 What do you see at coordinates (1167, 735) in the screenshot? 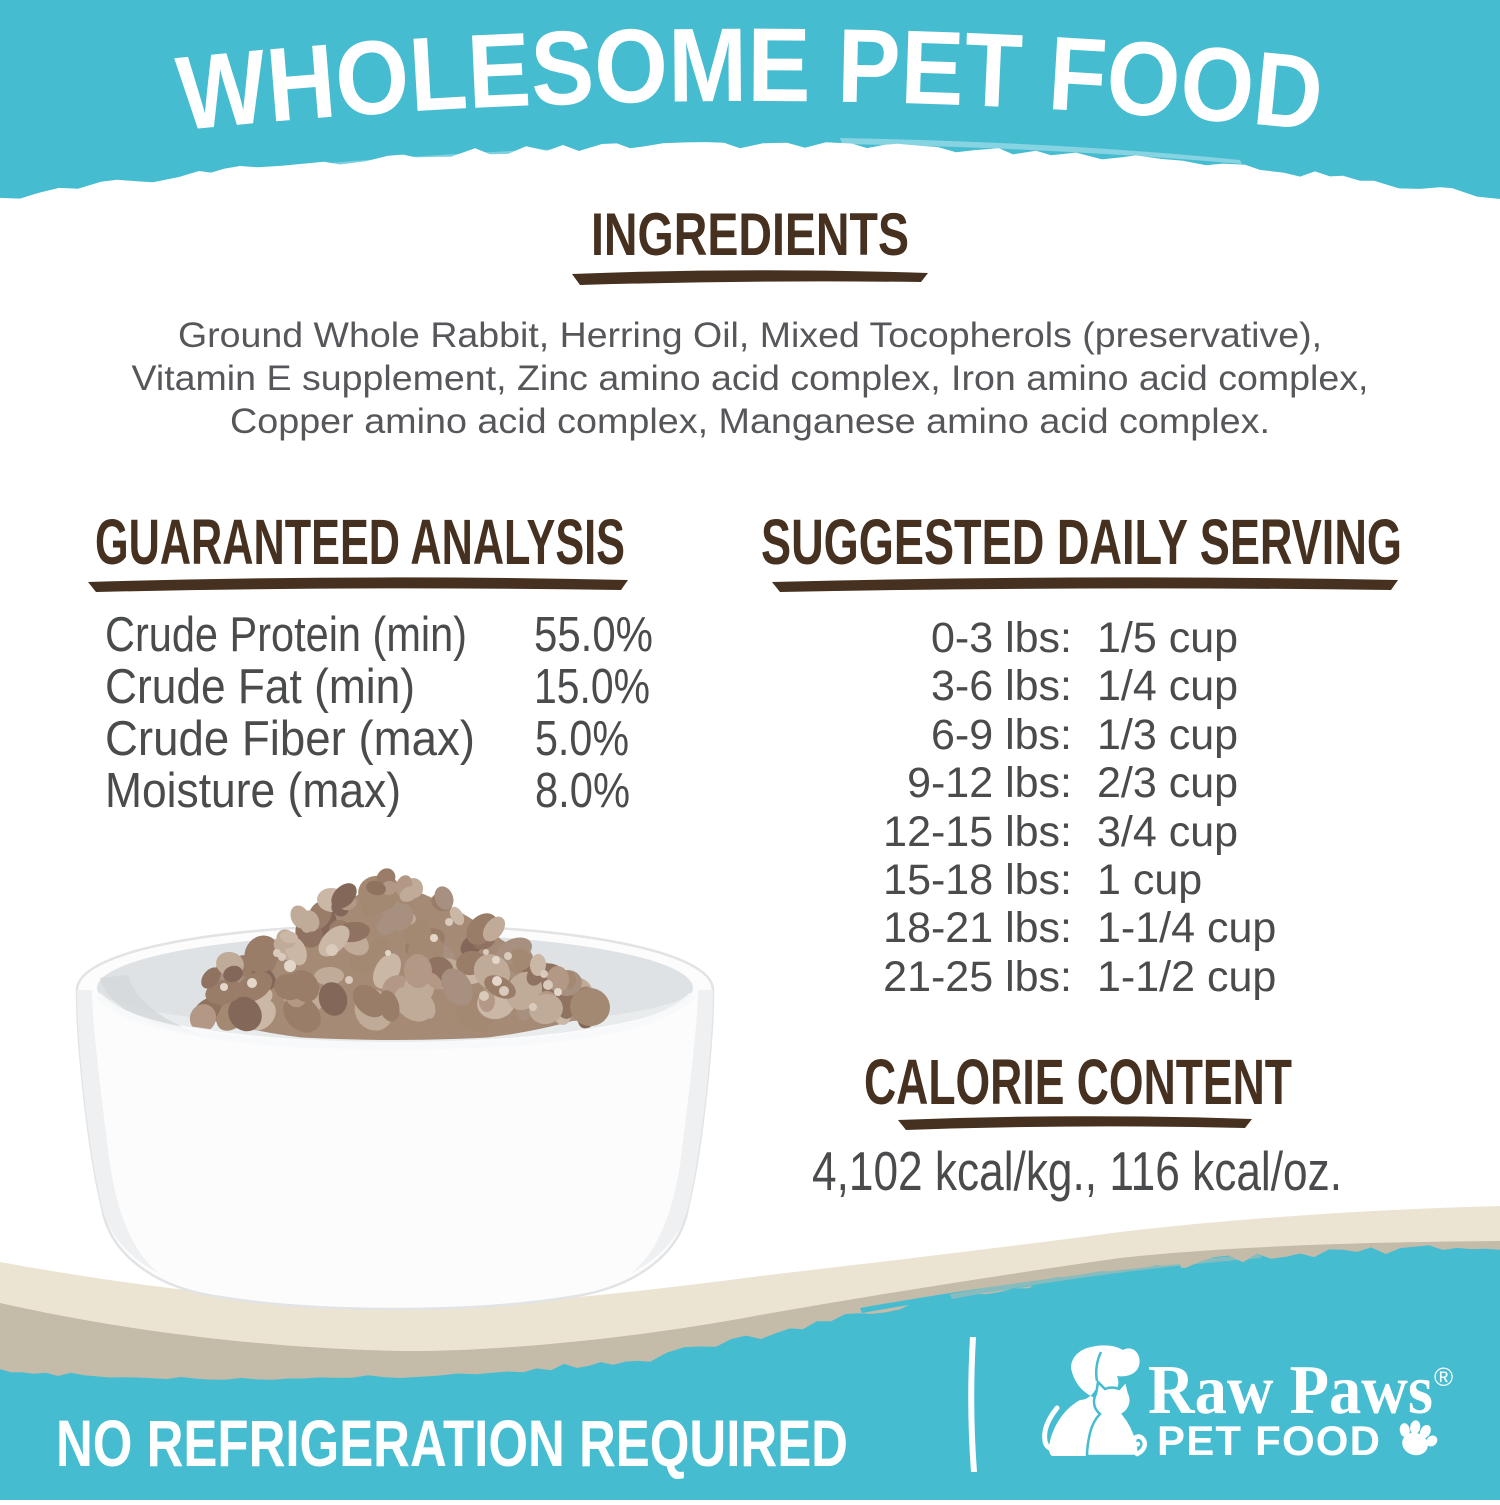
I see `svg-text: 1/3 cup` at bounding box center [1167, 735].